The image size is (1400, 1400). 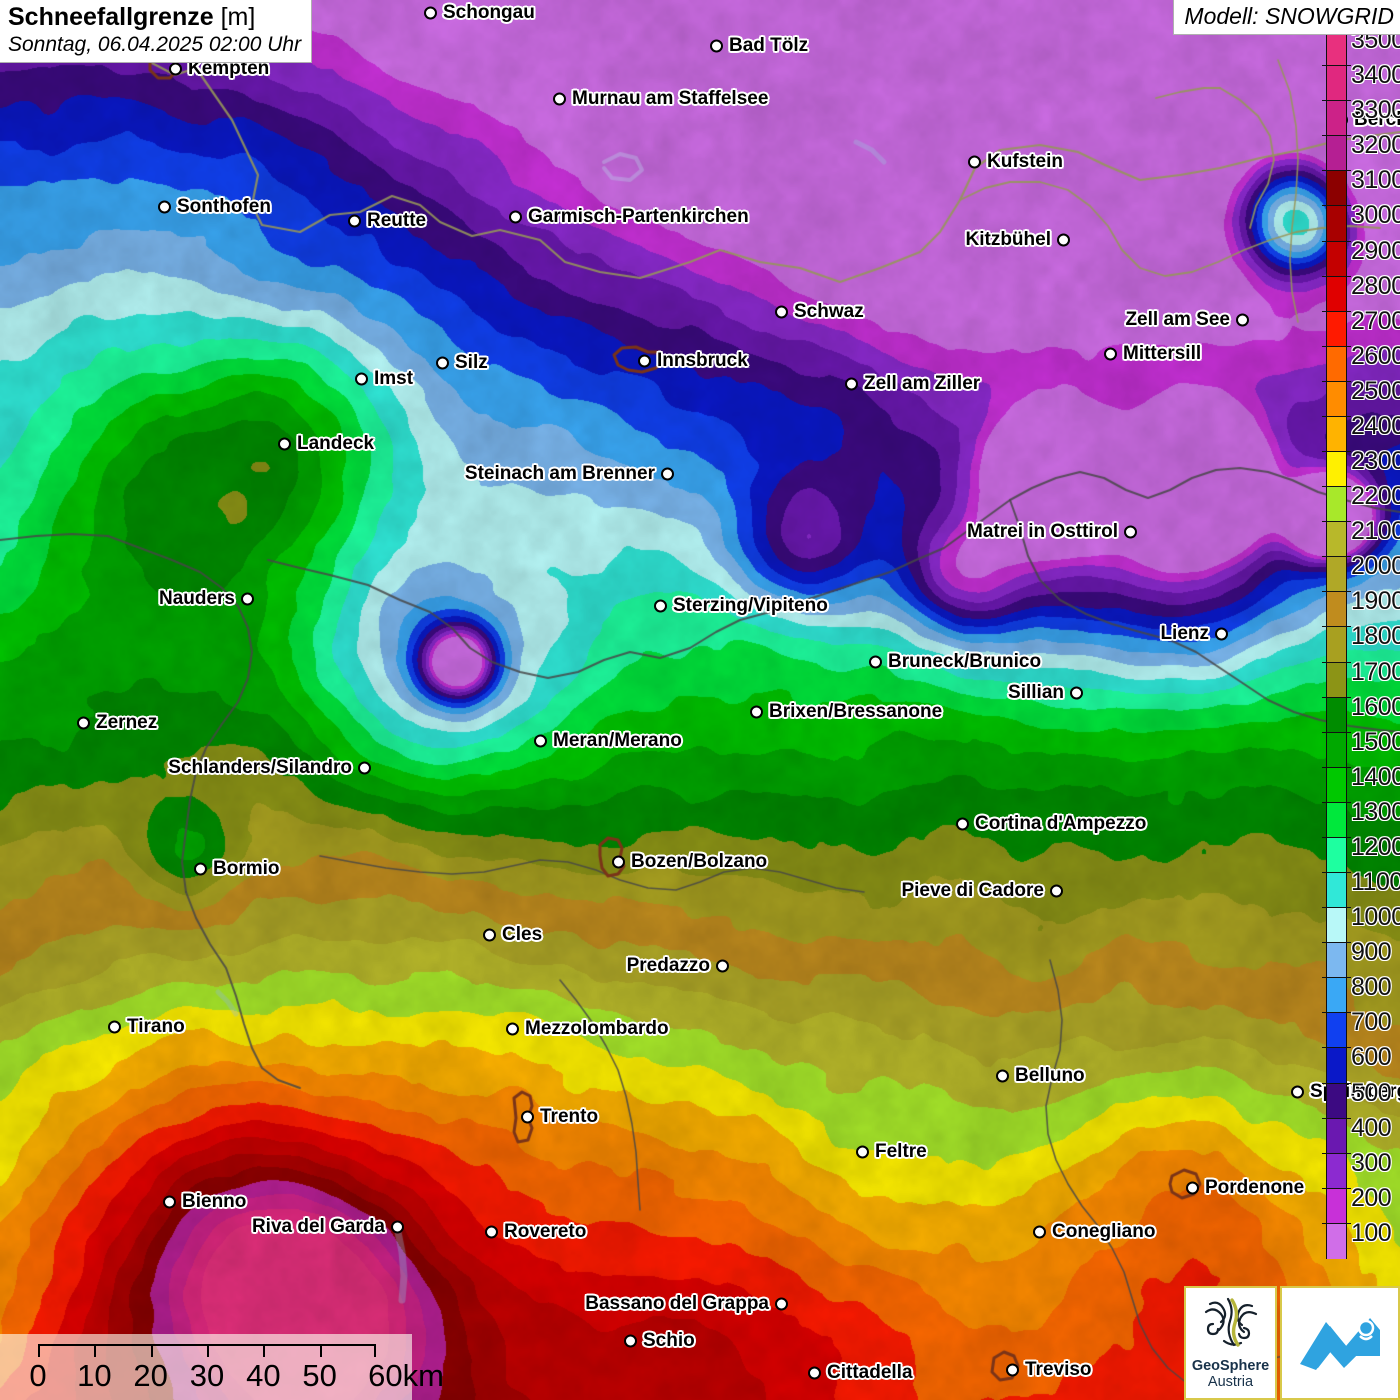 I want to click on city-label: Pordenone, so click(x=1255, y=1187).